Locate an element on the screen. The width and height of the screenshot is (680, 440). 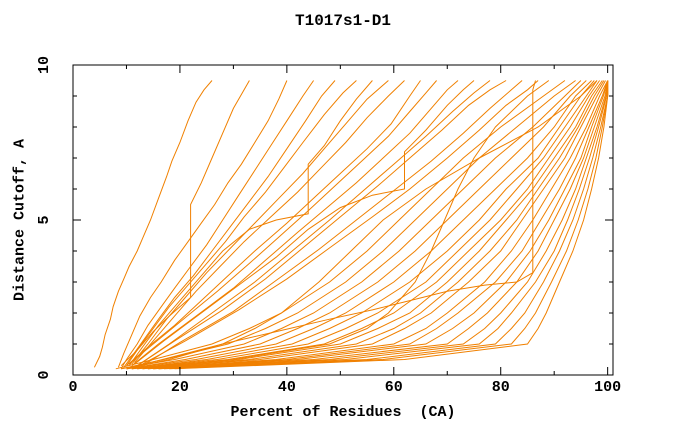
y-tick-label: 5 is located at coordinates (44, 219).